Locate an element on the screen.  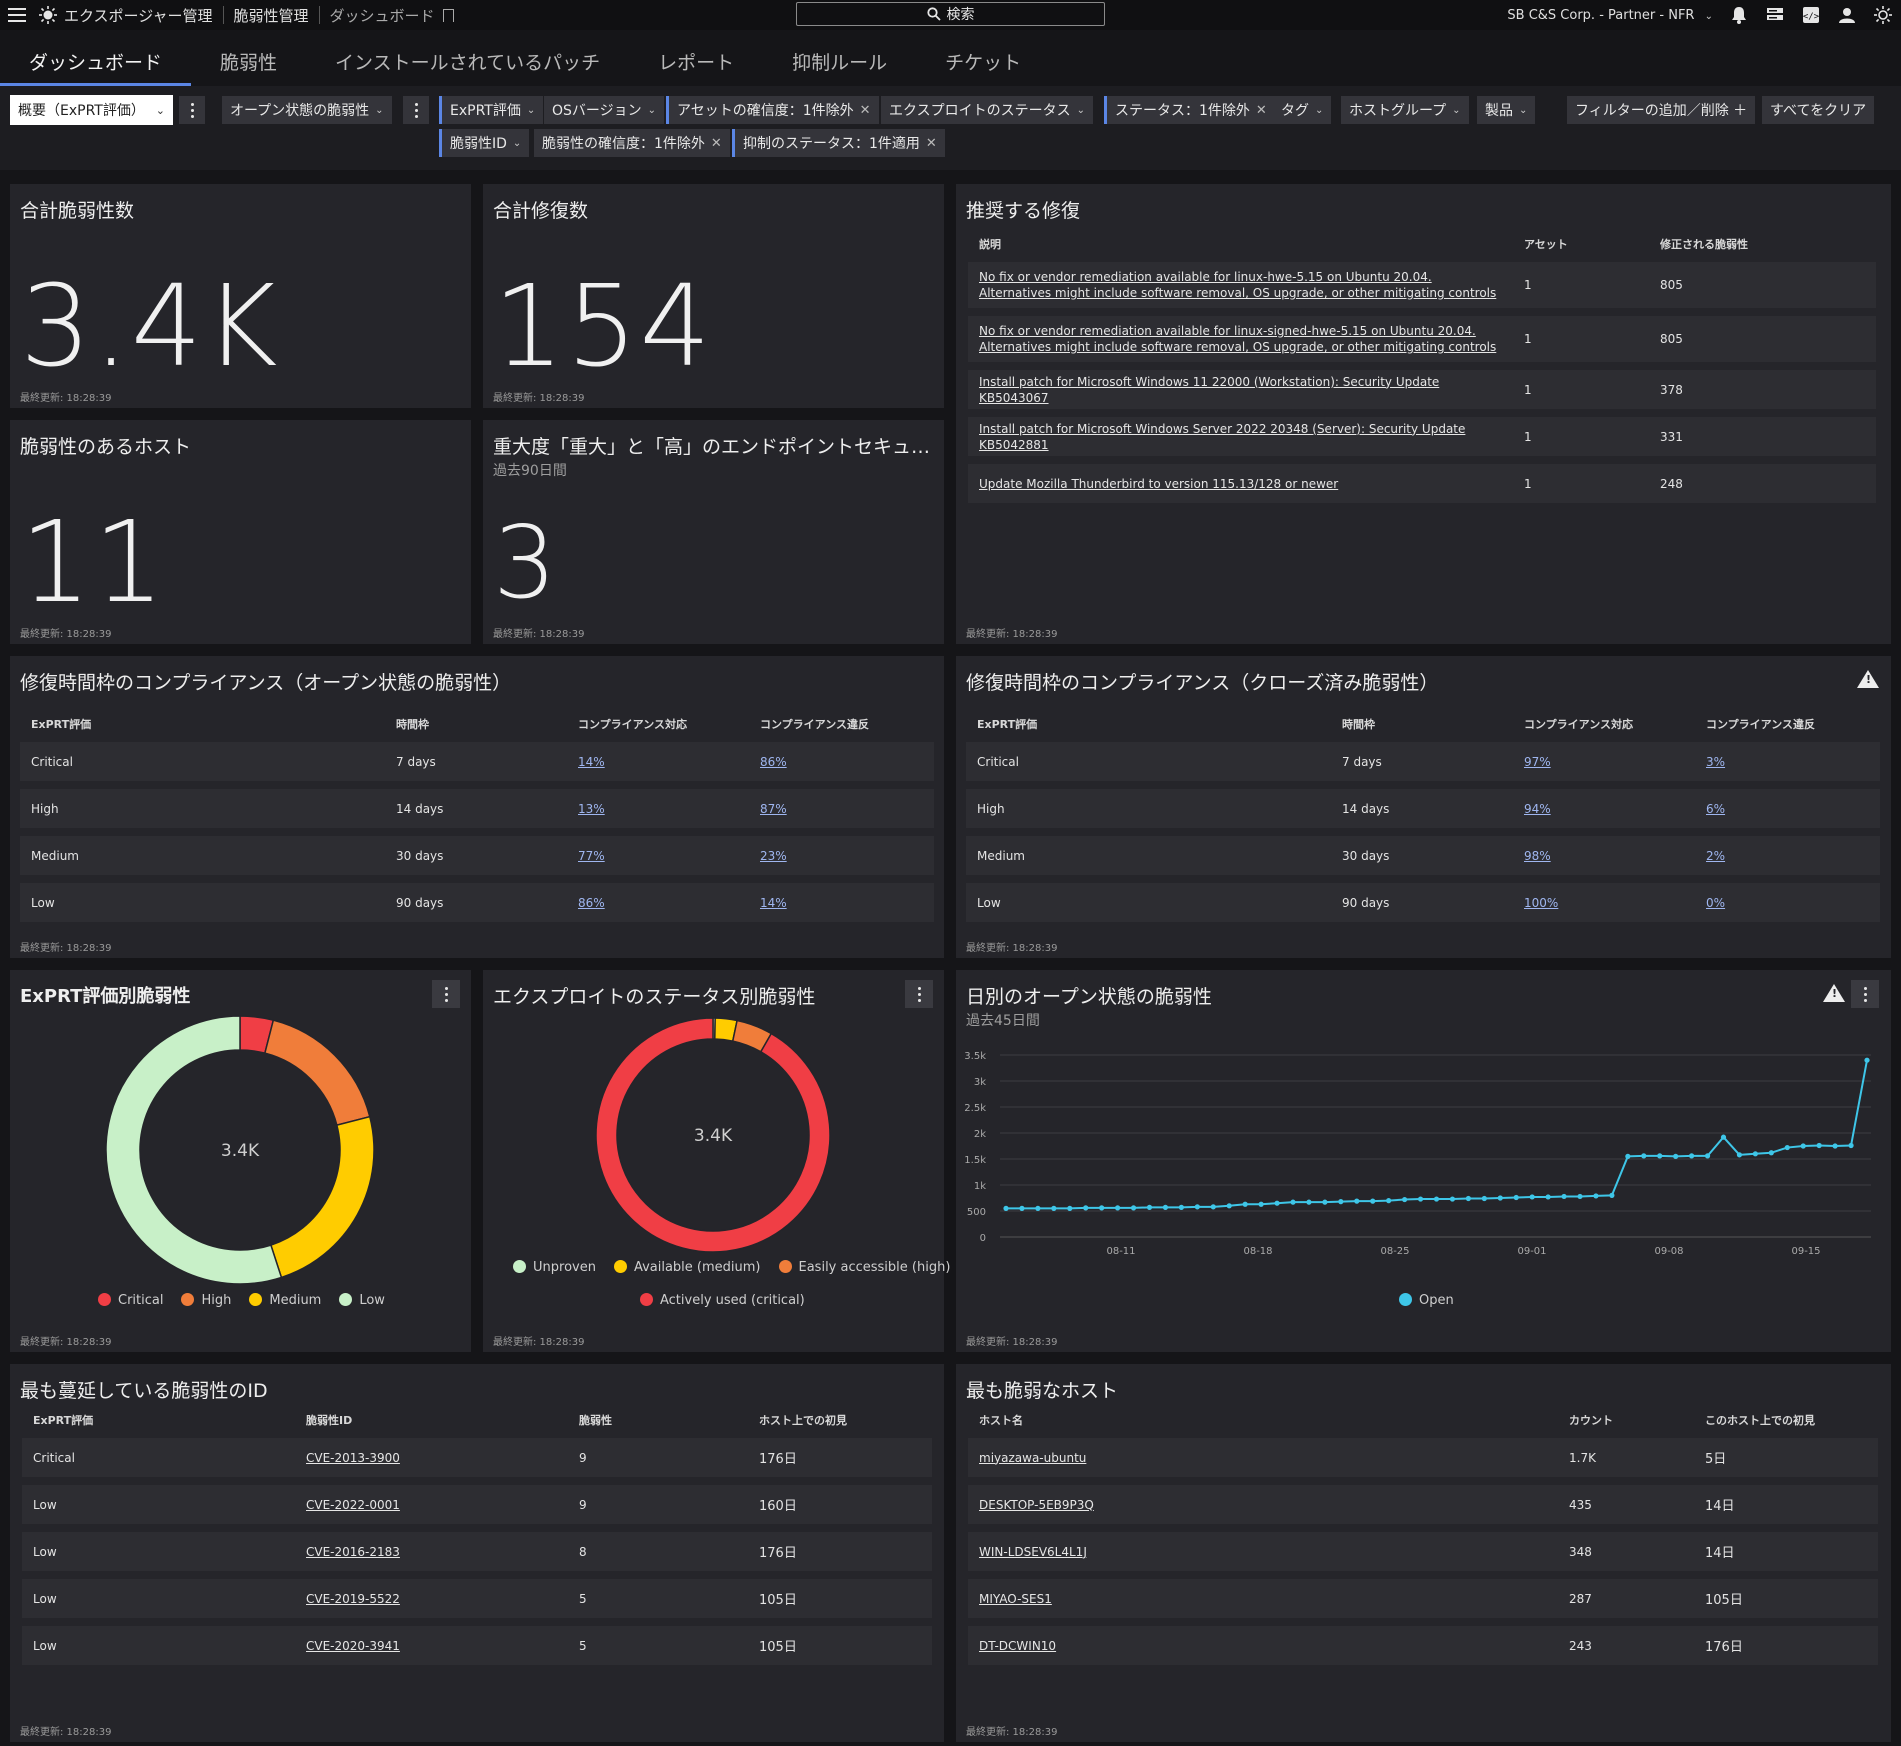
org-selector: SB C&S Corp. - Partner - NFR ⌄ is located at coordinates (1610, 15).